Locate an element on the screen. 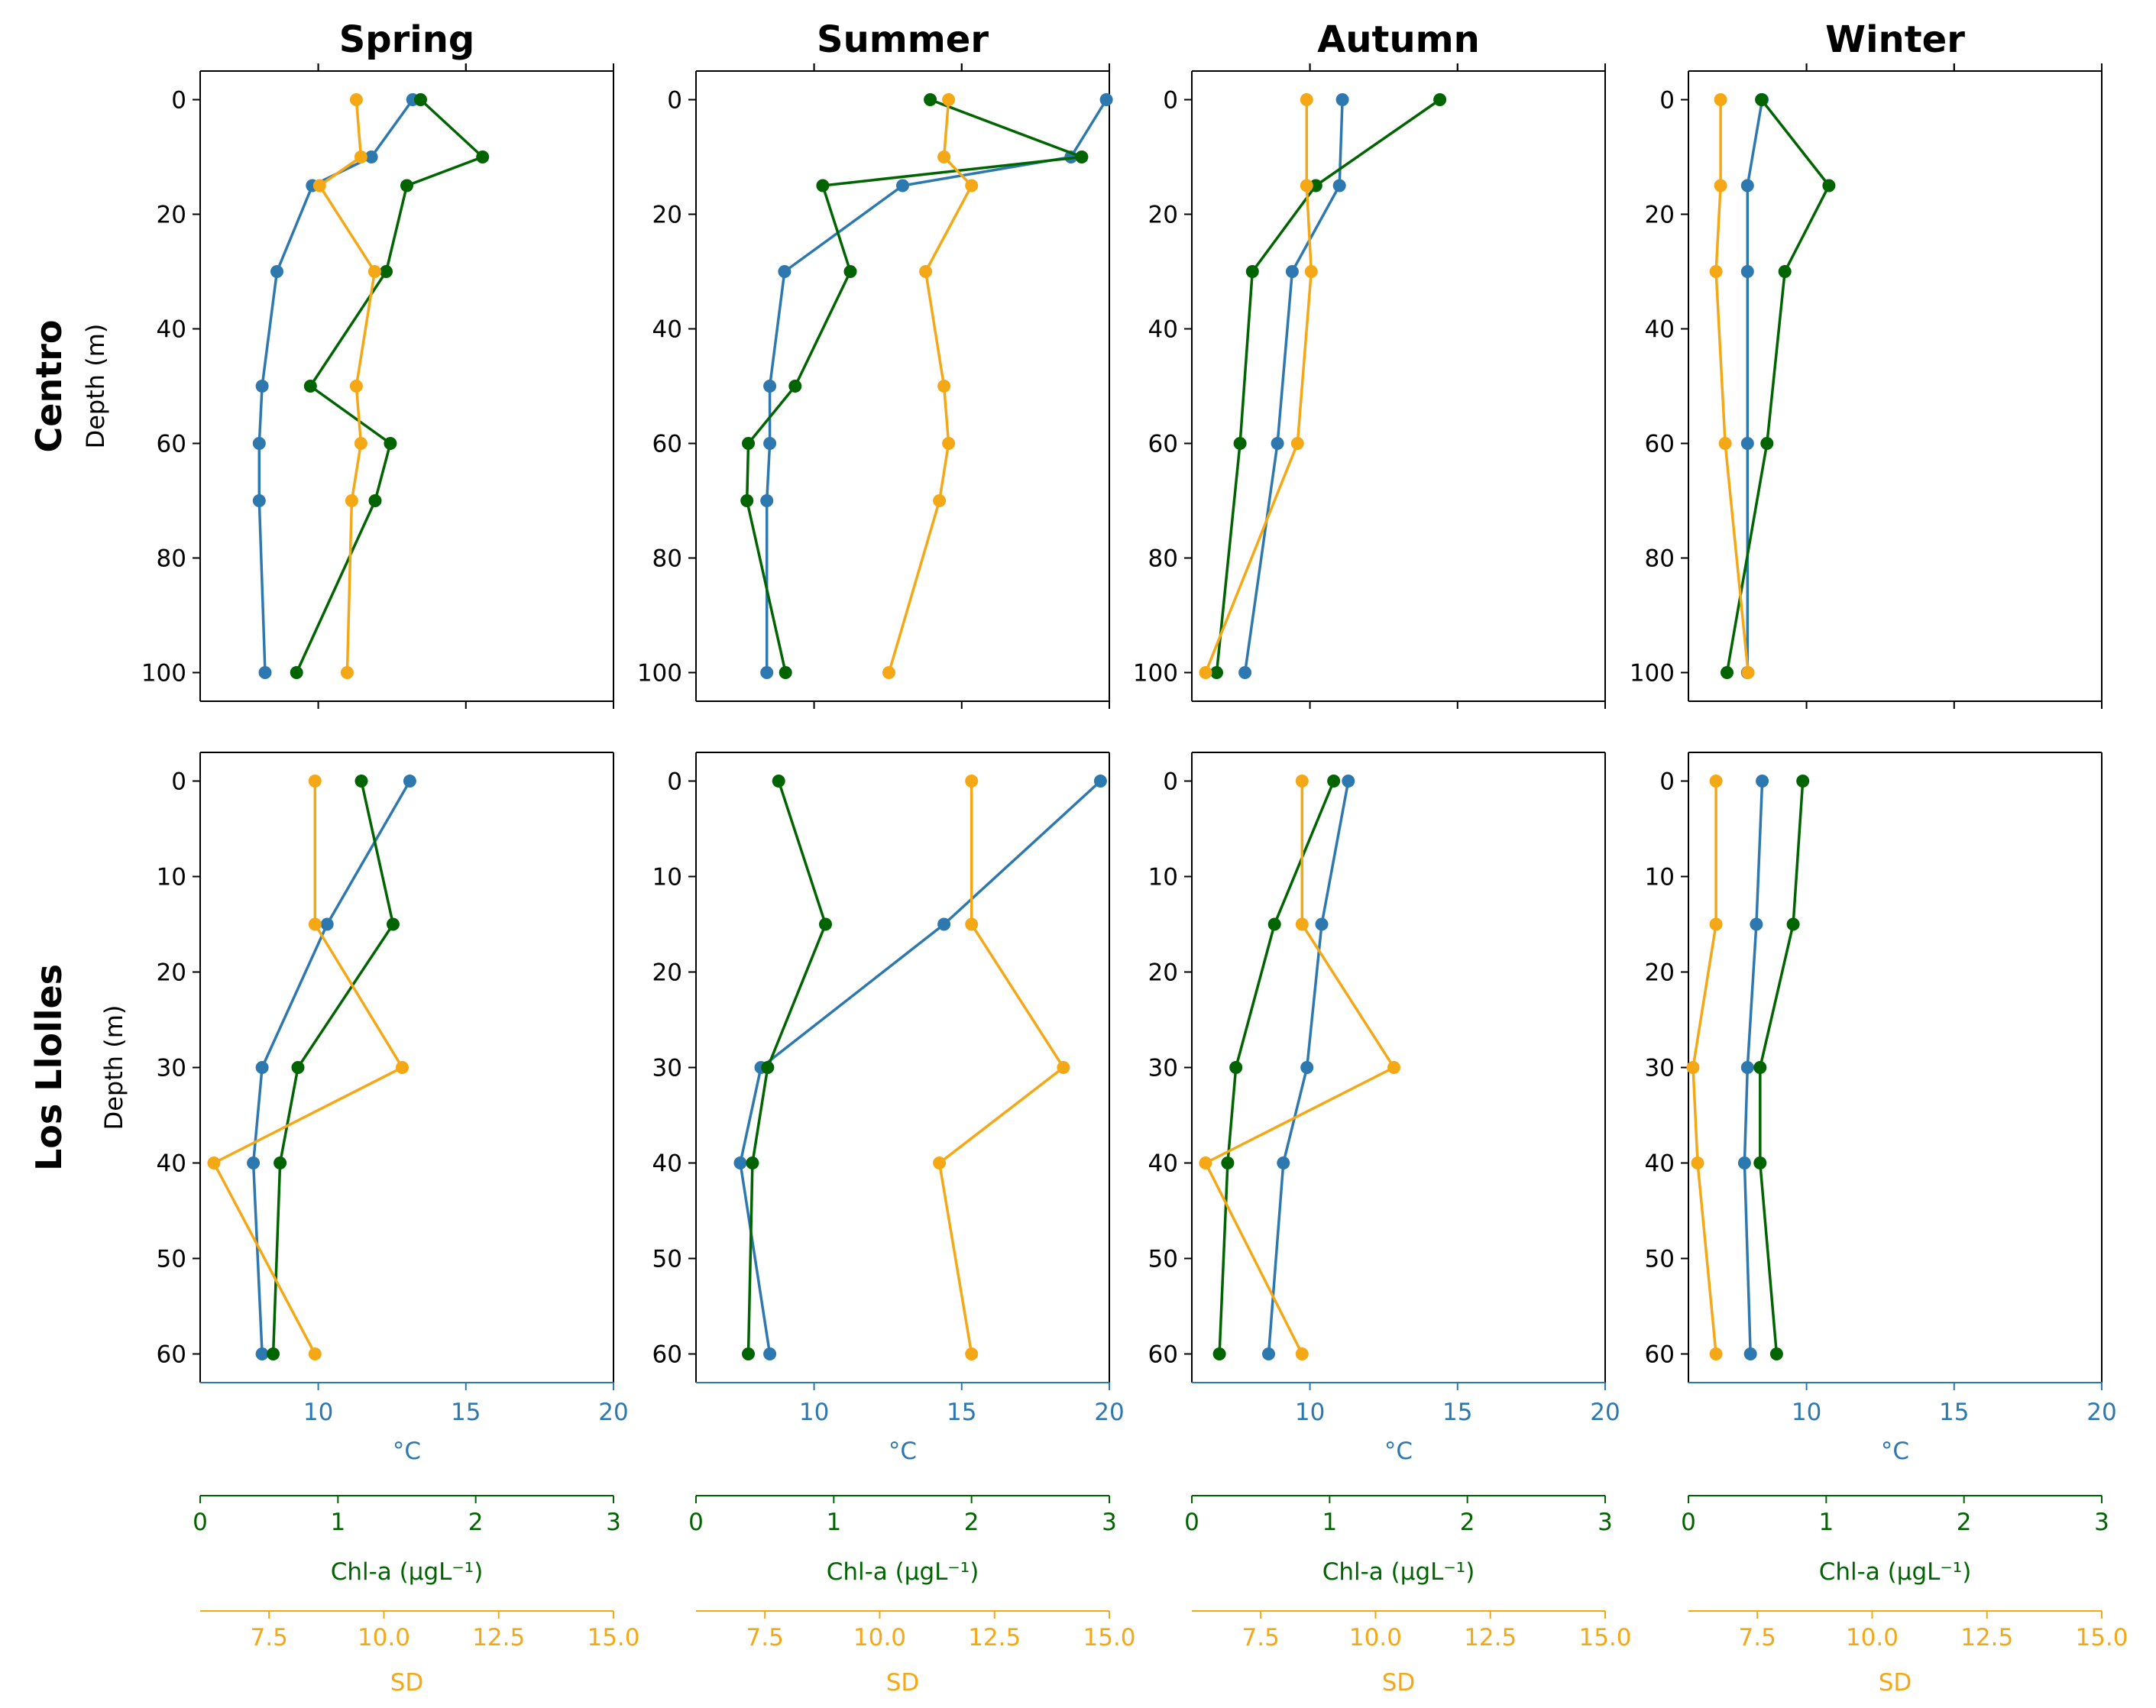 This screenshot has width=2156, height=1708. depth-axis-label: Depth (m) is located at coordinates (114, 1068).